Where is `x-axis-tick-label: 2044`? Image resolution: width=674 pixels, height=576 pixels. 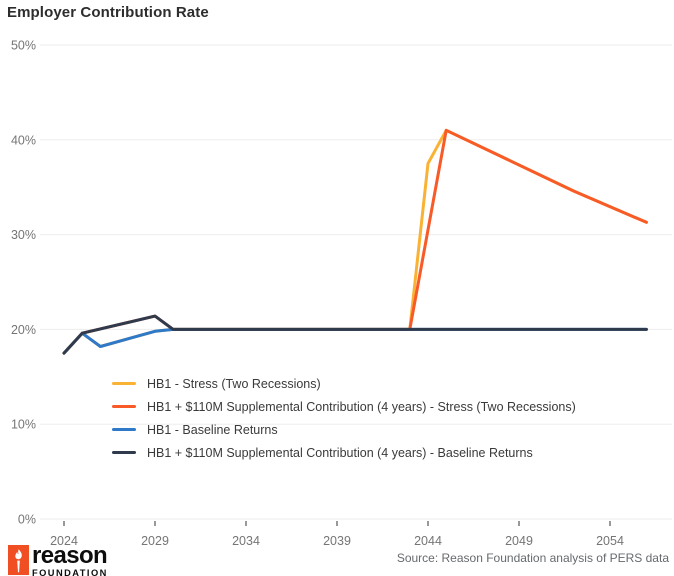
x-axis-tick-label: 2044 is located at coordinates (428, 541).